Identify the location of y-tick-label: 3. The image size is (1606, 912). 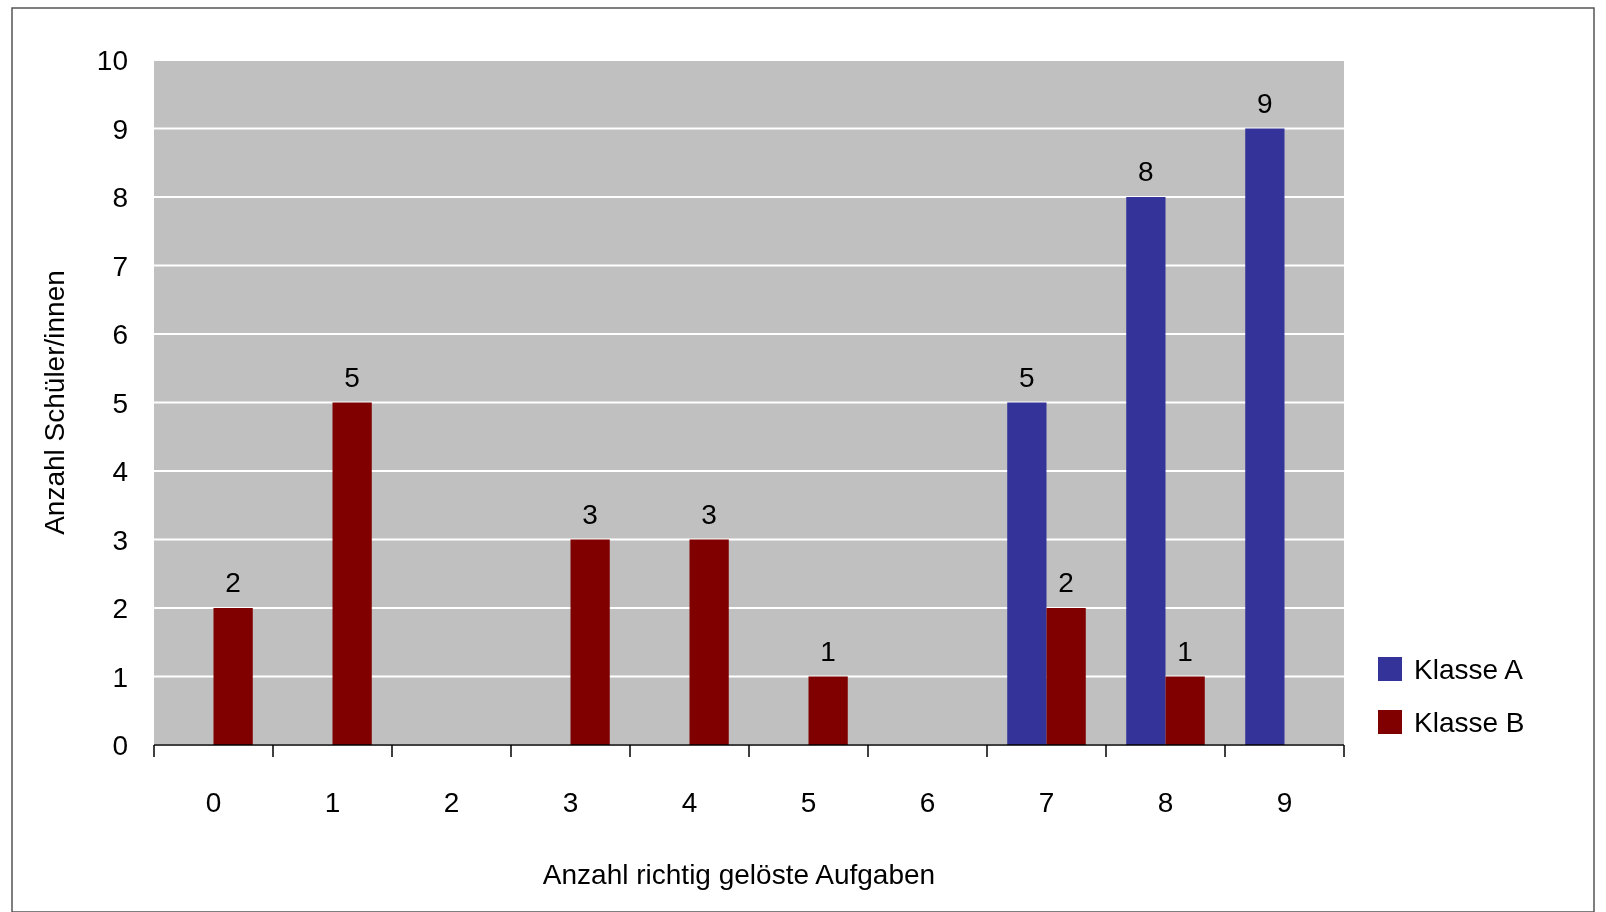
(120, 540).